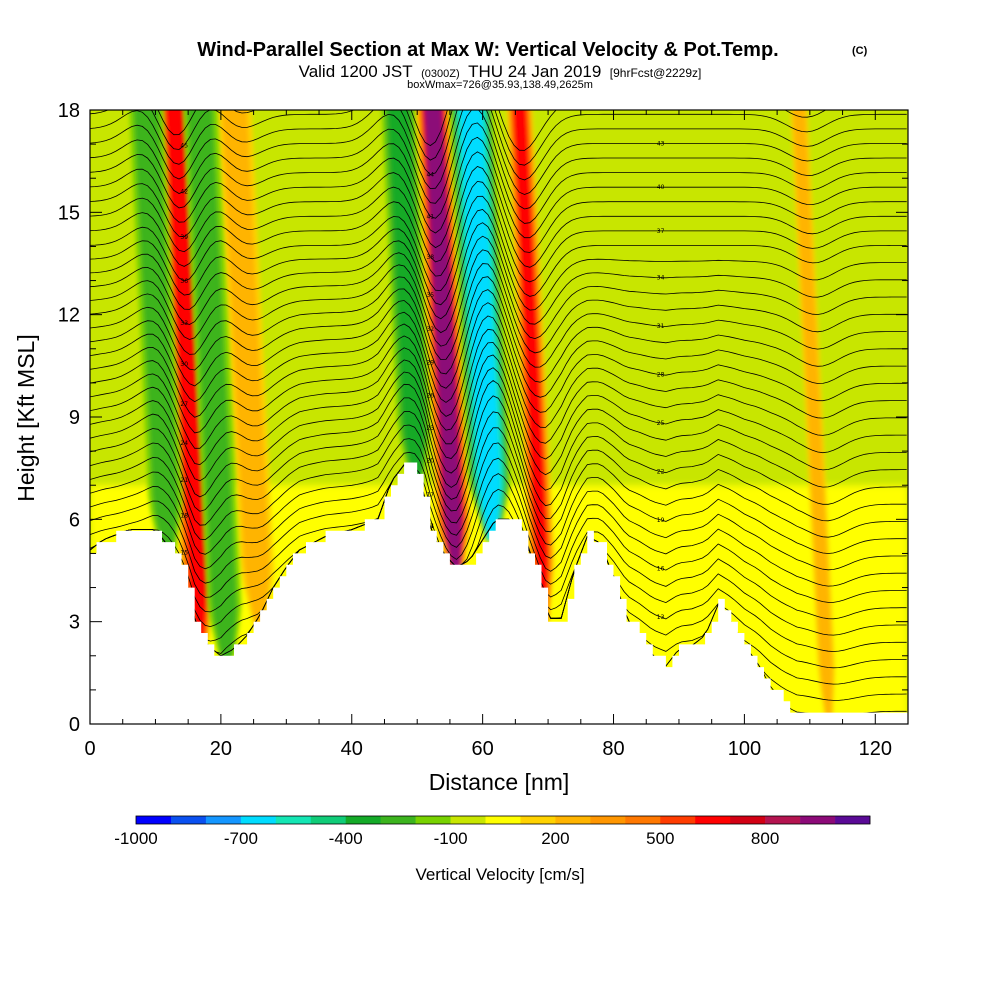 This screenshot has width=1000, height=1000. I want to click on contour-label: 25, so click(661, 423).